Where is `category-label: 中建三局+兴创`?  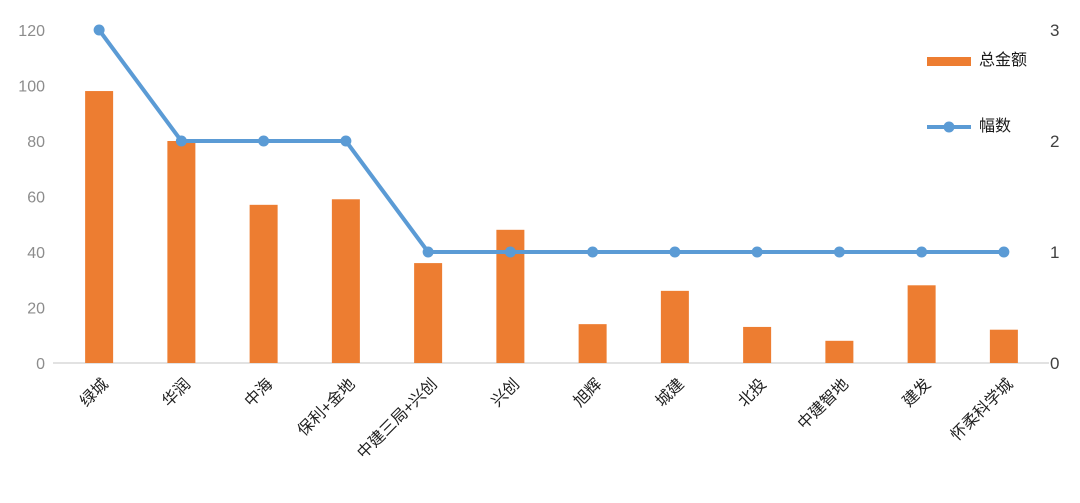
category-label: 中建三局+兴创 is located at coordinates (397, 418).